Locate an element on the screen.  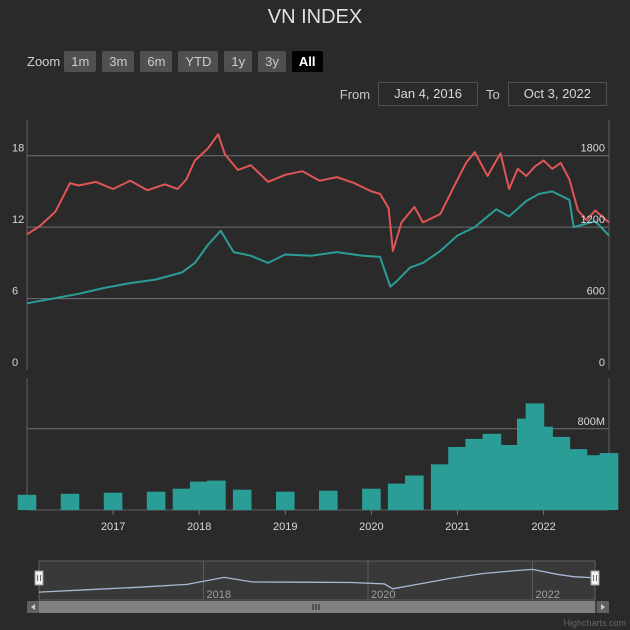
x-axis-tick-label: 2018 is located at coordinates (199, 527).